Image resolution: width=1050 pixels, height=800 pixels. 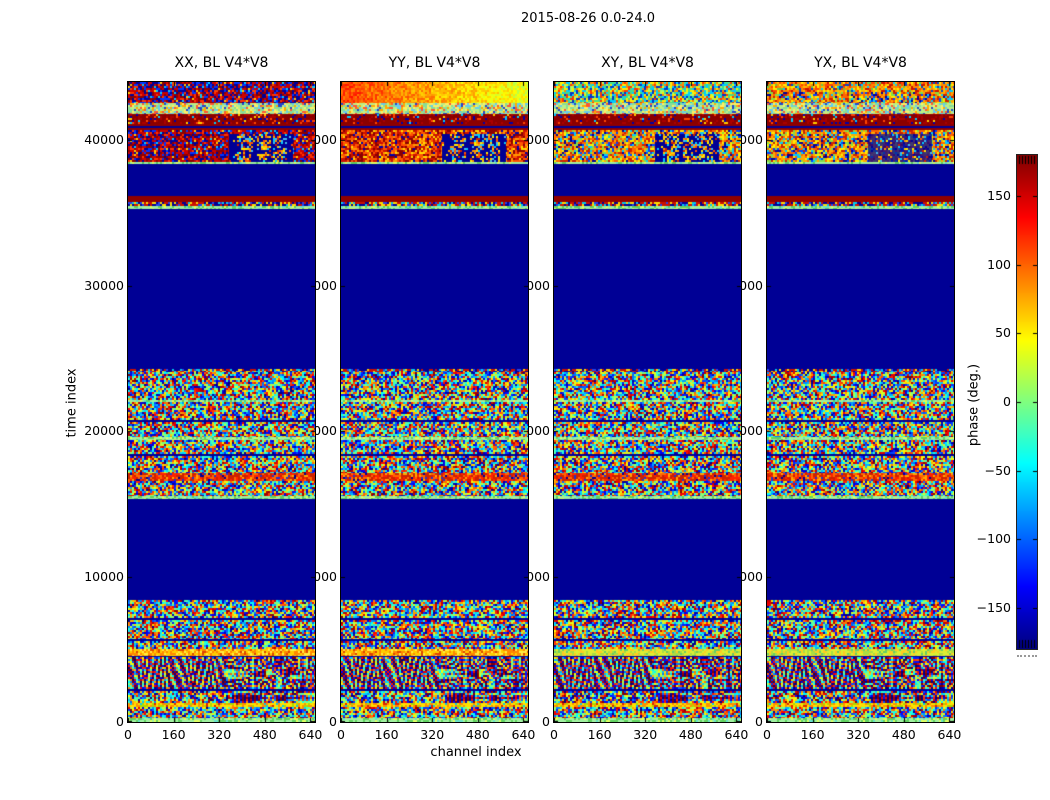 I want to click on figure-title: 2015-08-26 0.0-24.0, so click(x=588, y=18).